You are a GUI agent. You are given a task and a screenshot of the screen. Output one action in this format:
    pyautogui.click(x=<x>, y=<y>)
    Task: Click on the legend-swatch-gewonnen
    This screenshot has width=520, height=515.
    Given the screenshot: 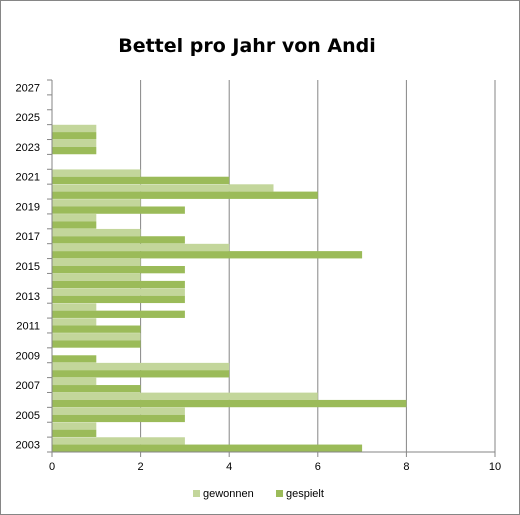 What is the action you would take?
    pyautogui.click(x=196, y=493)
    